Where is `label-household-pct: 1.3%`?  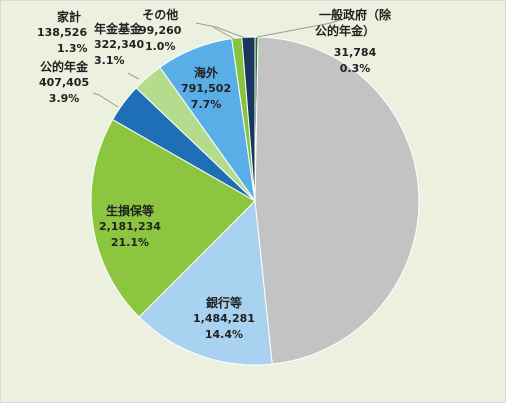
label-household-pct: 1.3% is located at coordinates (72, 48).